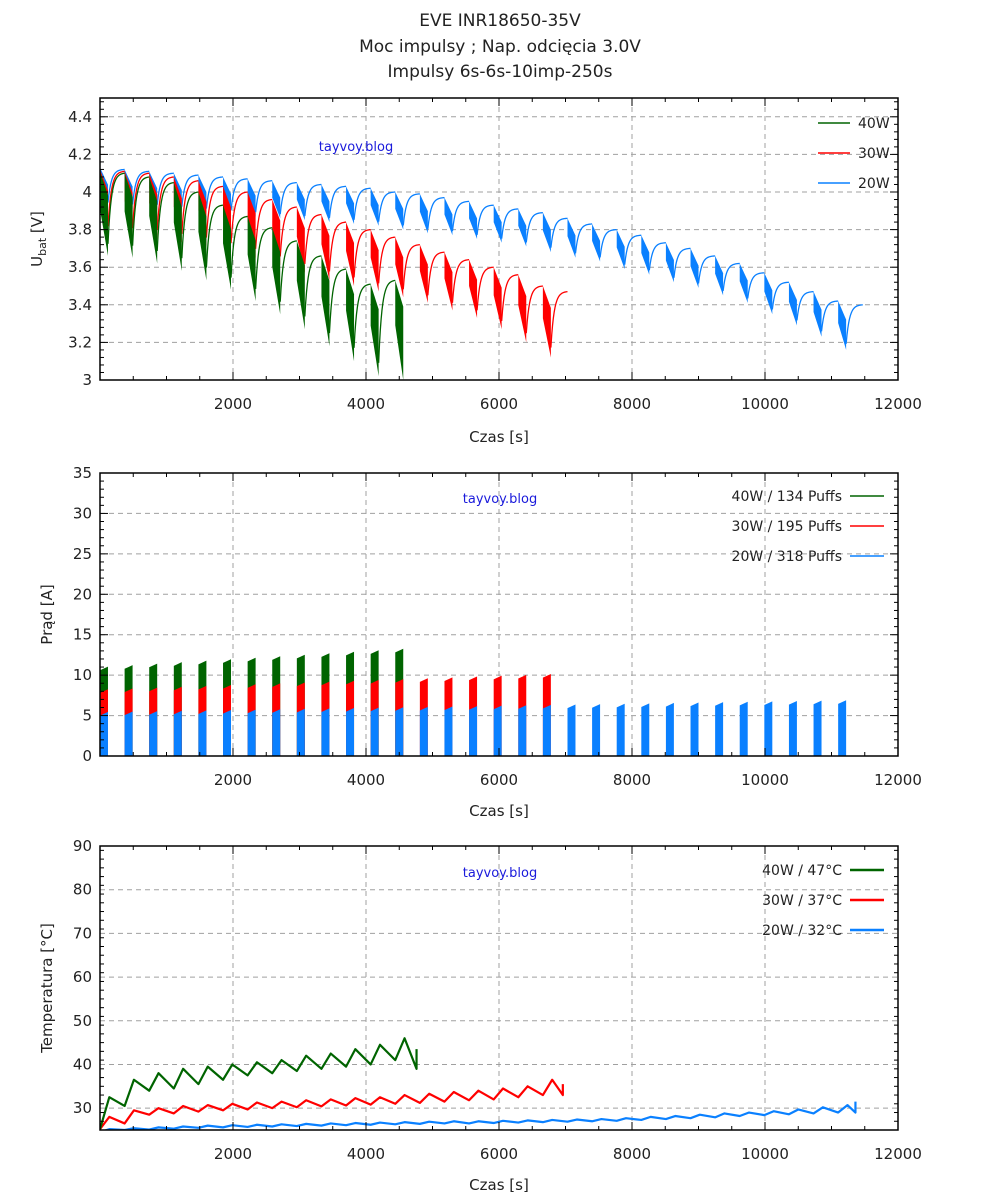 This screenshot has width=1000, height=1200. I want to click on legend-label-30w: 30W / 195 Puffs, so click(787, 527).